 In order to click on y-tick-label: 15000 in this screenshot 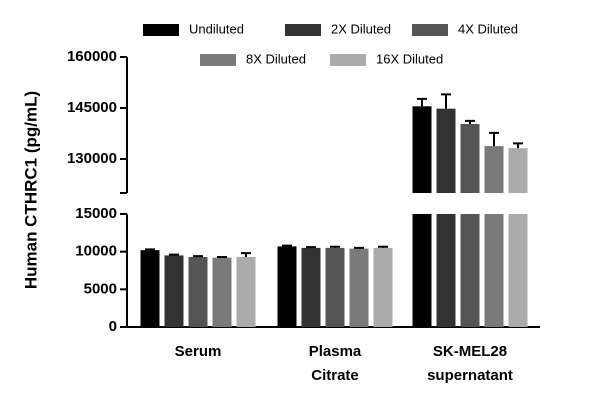, I will do `click(96, 213)`.